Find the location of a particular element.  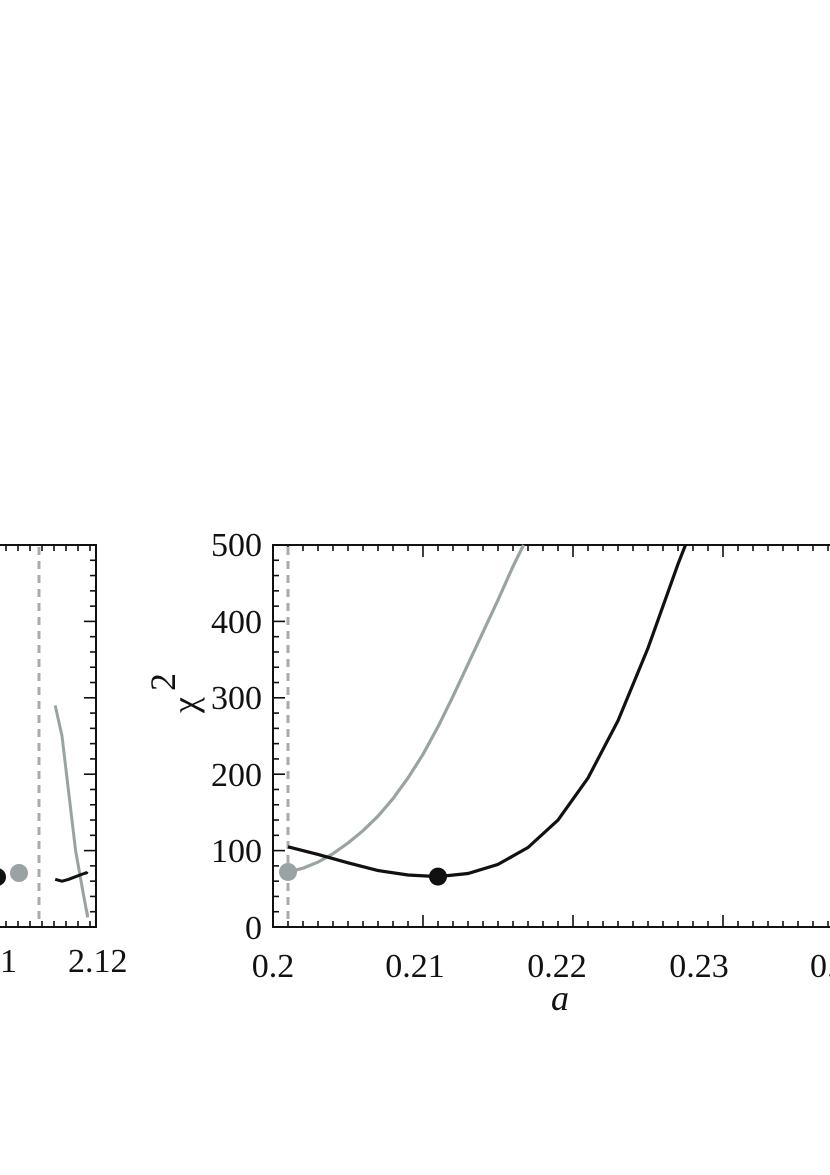

left-x-tick-label-1: 1 is located at coordinates (8, 961).